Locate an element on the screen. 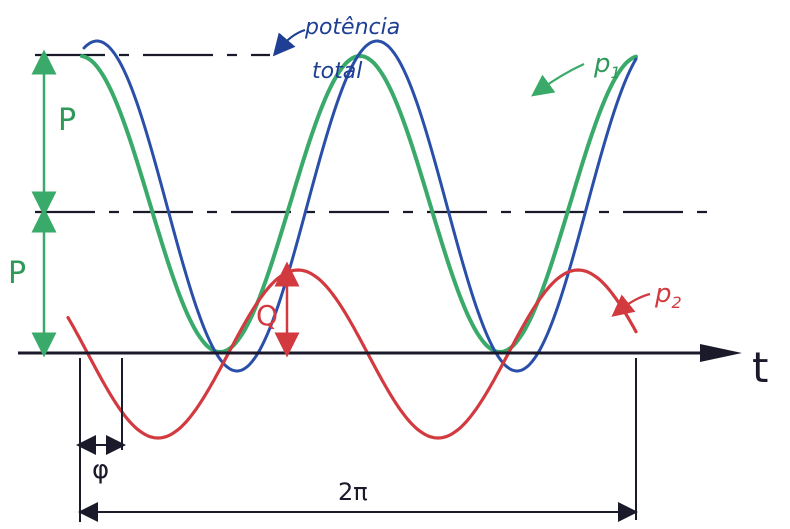 The image size is (790, 529). p1-subscript: 1 is located at coordinates (616, 72).